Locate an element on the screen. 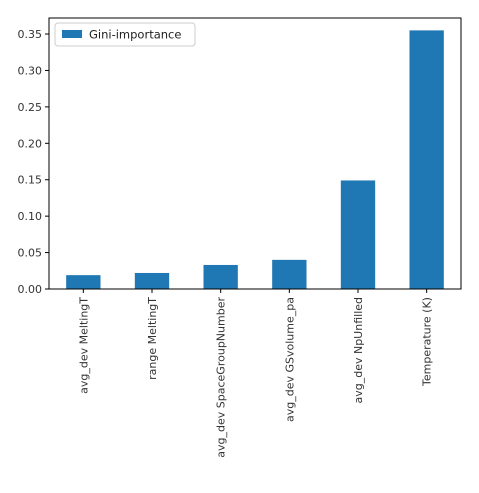  x-tick-label-5: Temperature (K) is located at coordinates (427, 342).